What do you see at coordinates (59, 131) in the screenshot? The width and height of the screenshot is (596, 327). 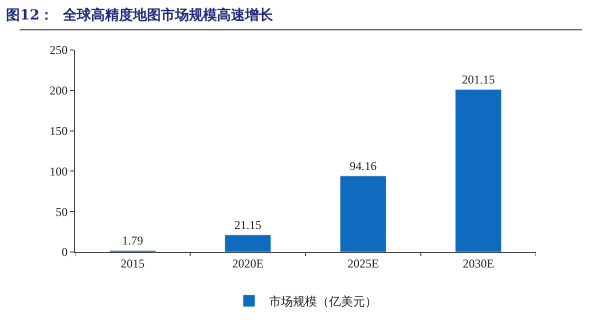 I see `y-tick-label: 150` at bounding box center [59, 131].